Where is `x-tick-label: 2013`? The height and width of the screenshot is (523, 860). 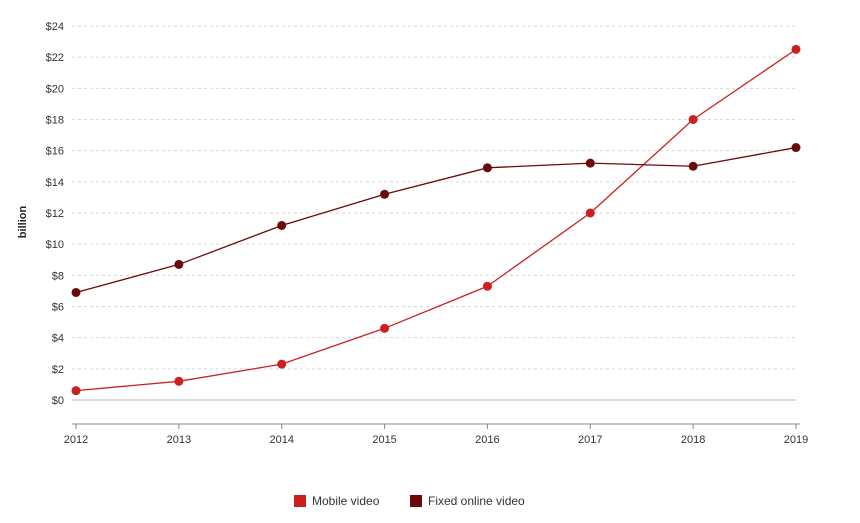
x-tick-label: 2013 is located at coordinates (179, 440).